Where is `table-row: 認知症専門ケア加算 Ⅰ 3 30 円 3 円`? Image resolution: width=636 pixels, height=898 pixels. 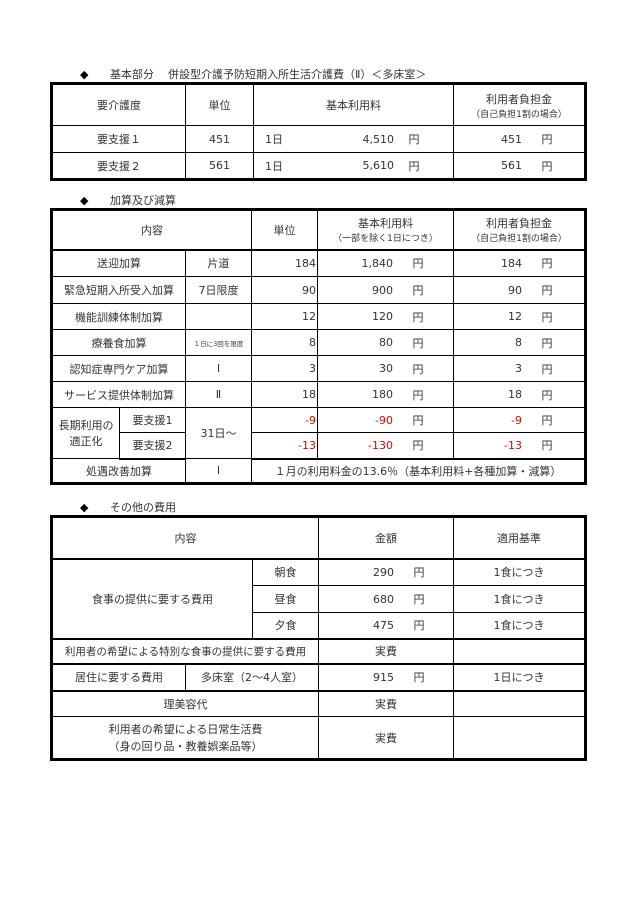
table-row: 認知症専門ケア加算 Ⅰ 3 30 円 3 円 is located at coordinates (318, 368).